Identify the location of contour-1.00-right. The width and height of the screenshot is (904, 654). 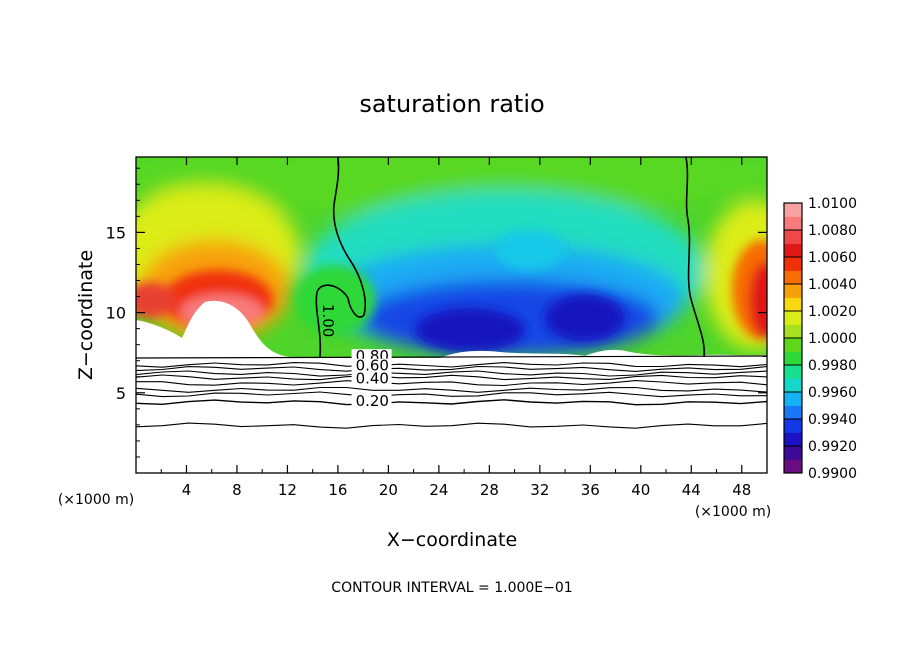
(695, 257).